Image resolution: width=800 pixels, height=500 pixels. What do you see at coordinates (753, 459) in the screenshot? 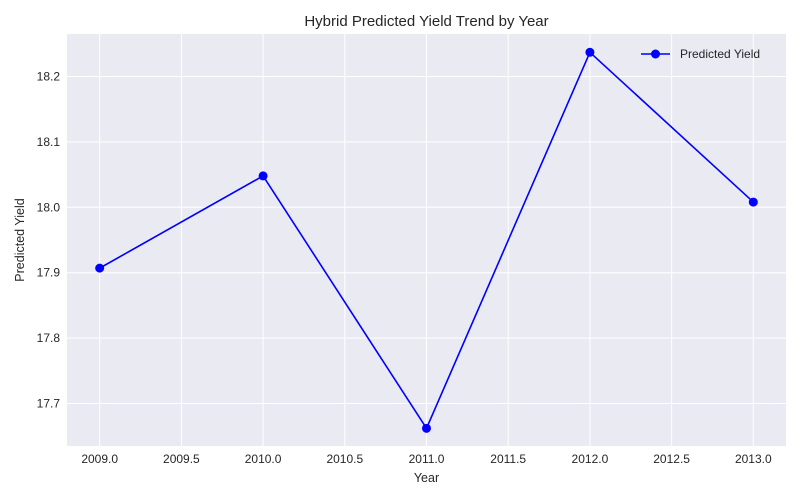
I see `x-tick-label: 2013.0` at bounding box center [753, 459].